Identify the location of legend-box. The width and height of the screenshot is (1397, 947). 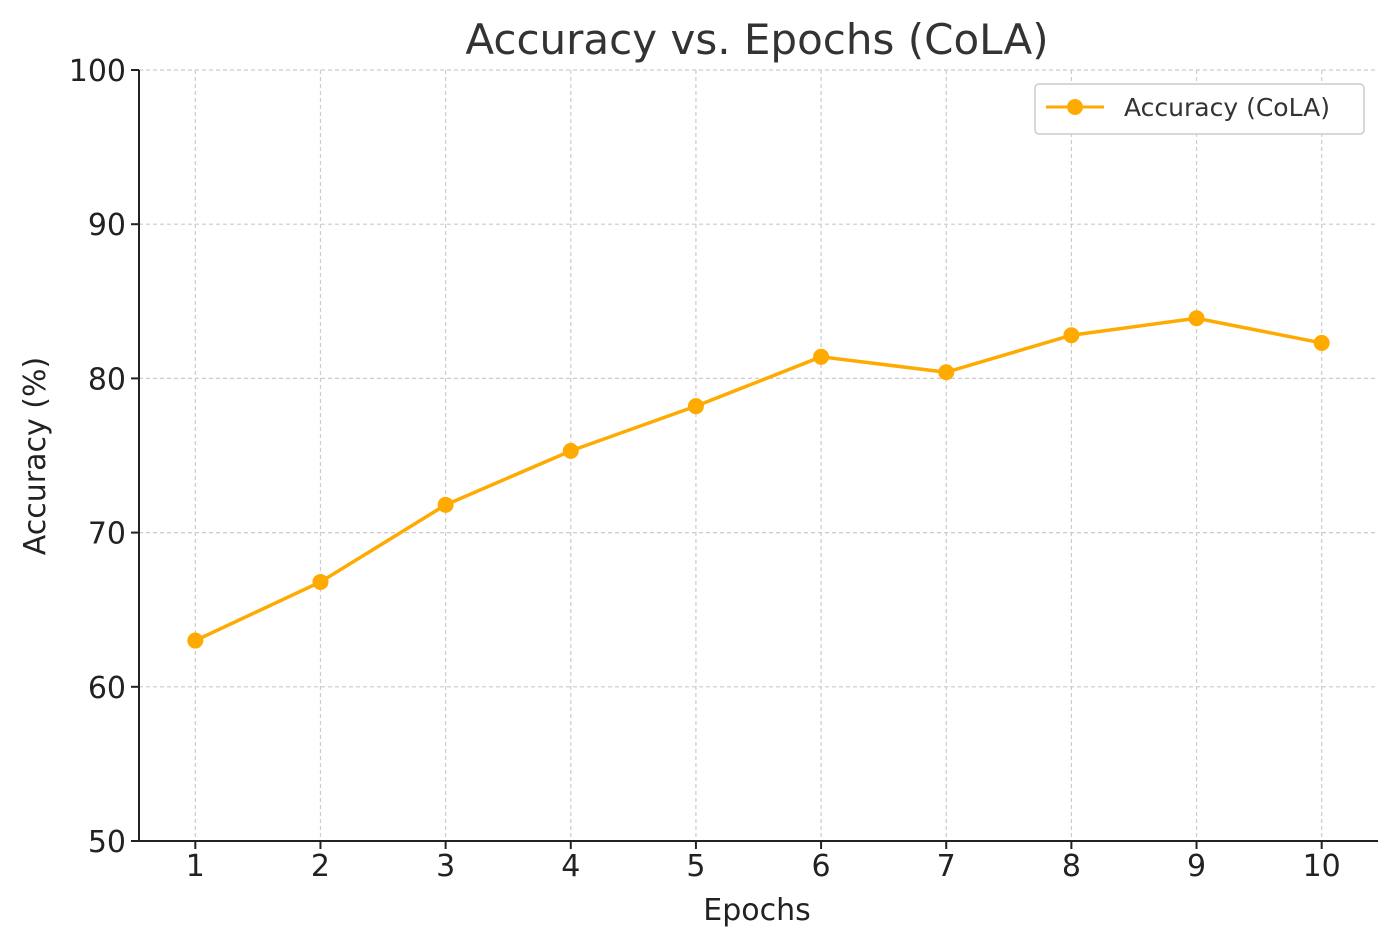
(1199, 109).